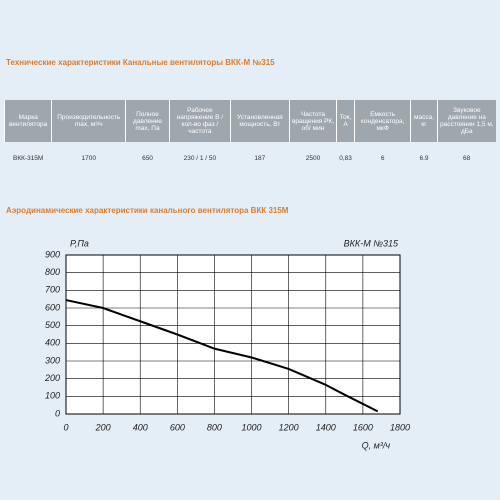  I want to click on cell: ВКК-315М, so click(28, 158).